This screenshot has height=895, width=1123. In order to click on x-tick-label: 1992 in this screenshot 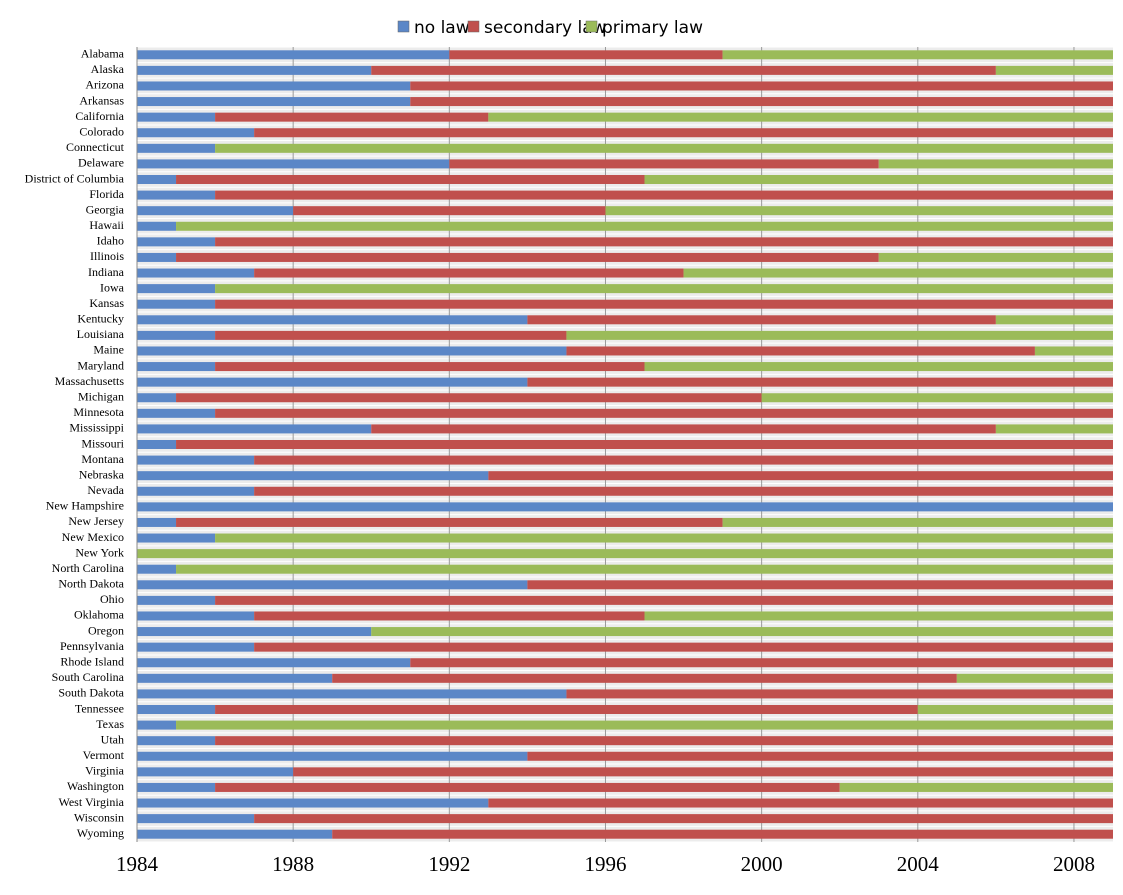, I will do `click(449, 864)`.